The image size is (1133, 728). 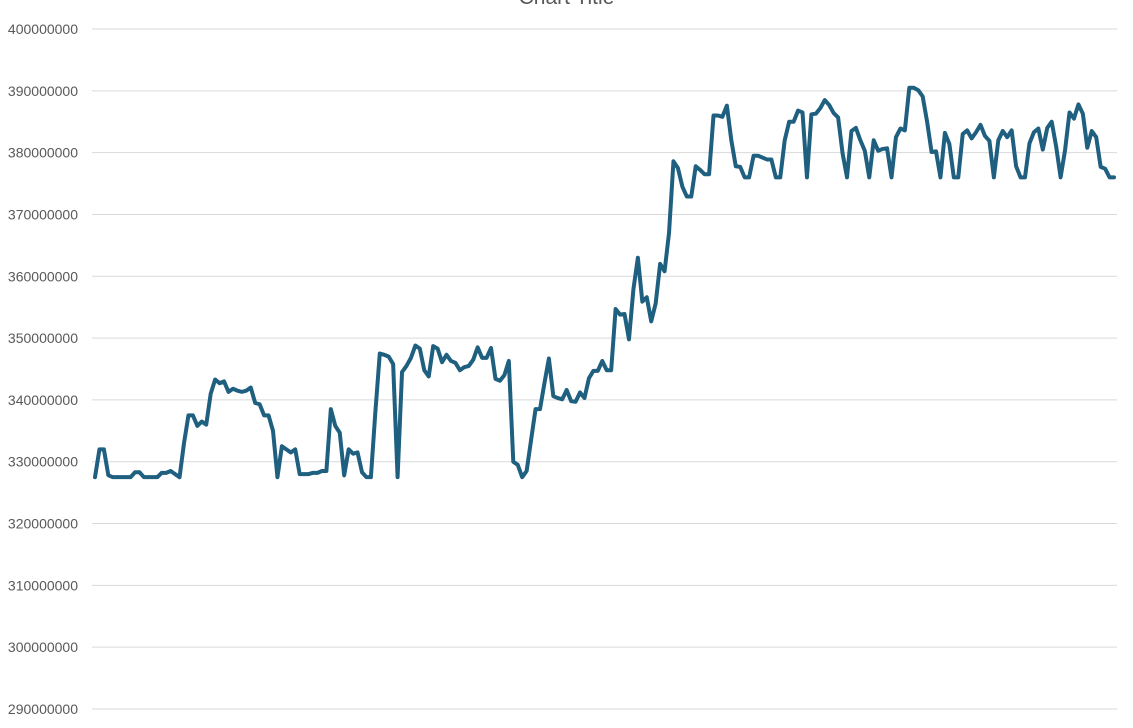 What do you see at coordinates (566, 5) in the screenshot?
I see `chart-title: Chart Title` at bounding box center [566, 5].